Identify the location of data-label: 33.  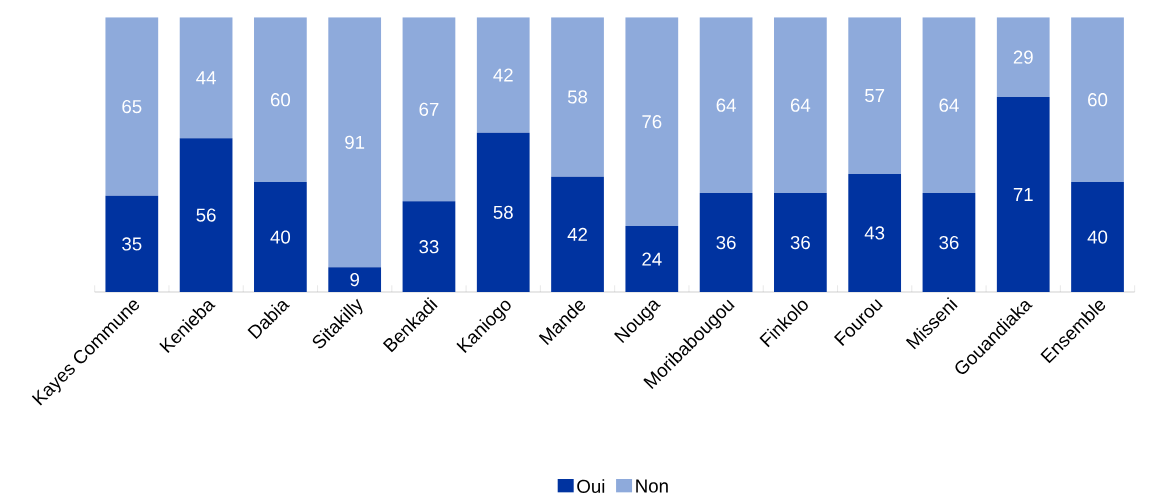
(429, 247).